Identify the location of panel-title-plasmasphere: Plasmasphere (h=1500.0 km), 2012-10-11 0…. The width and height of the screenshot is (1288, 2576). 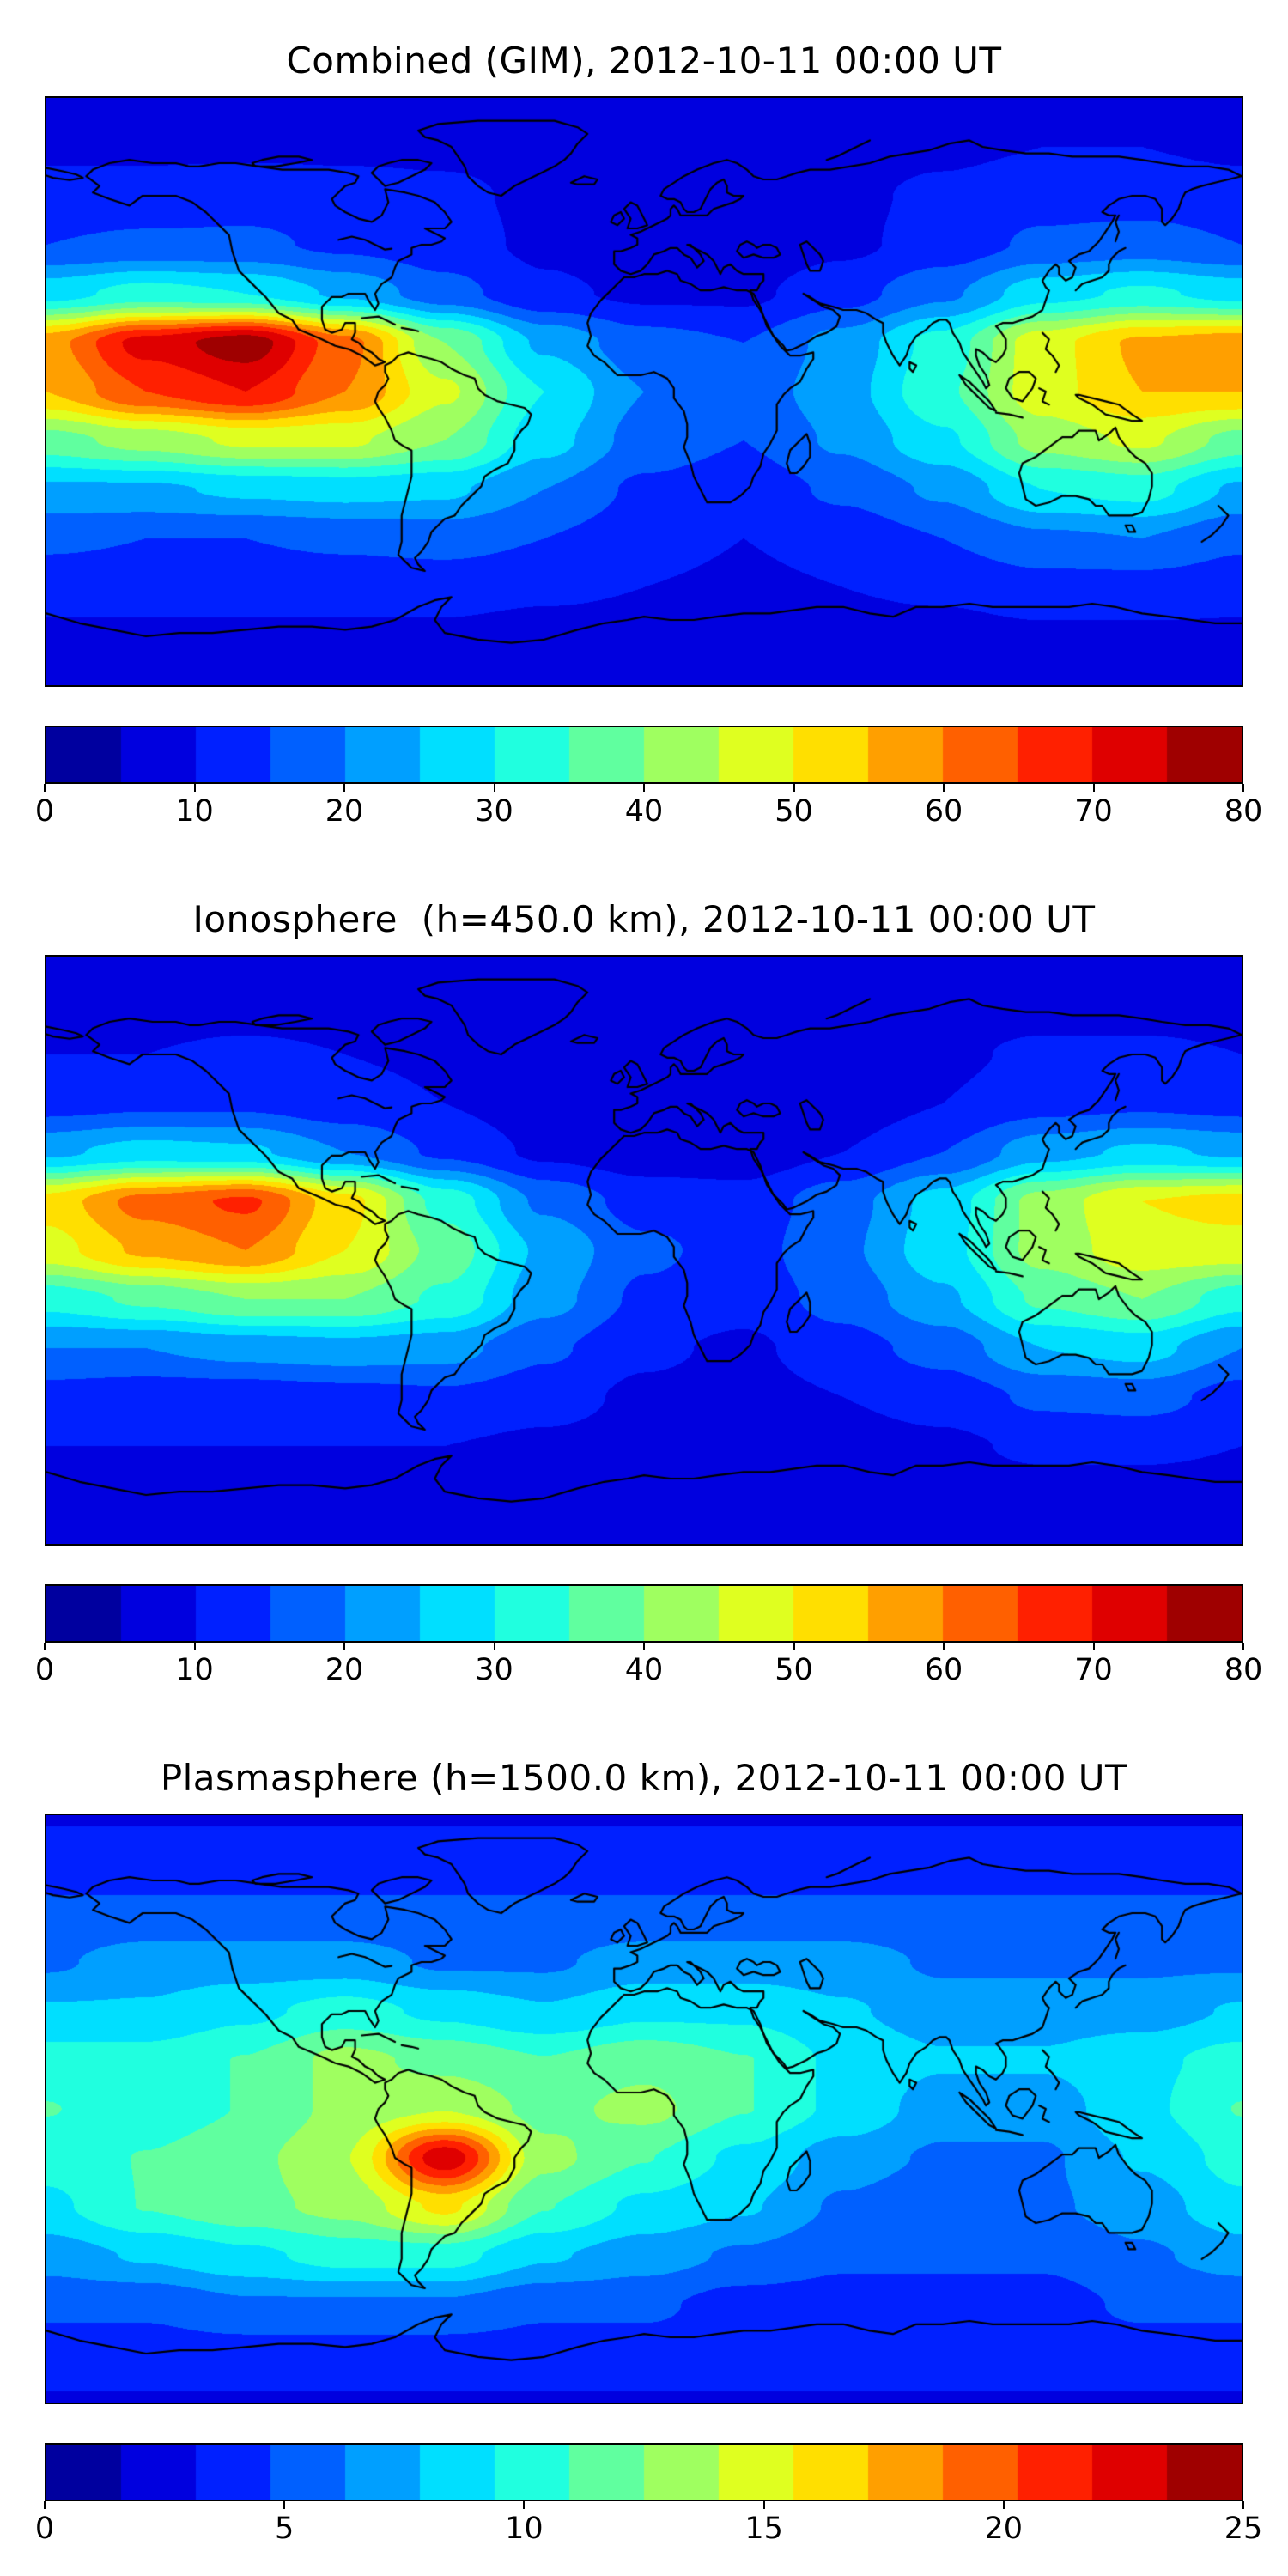
(644, 1778).